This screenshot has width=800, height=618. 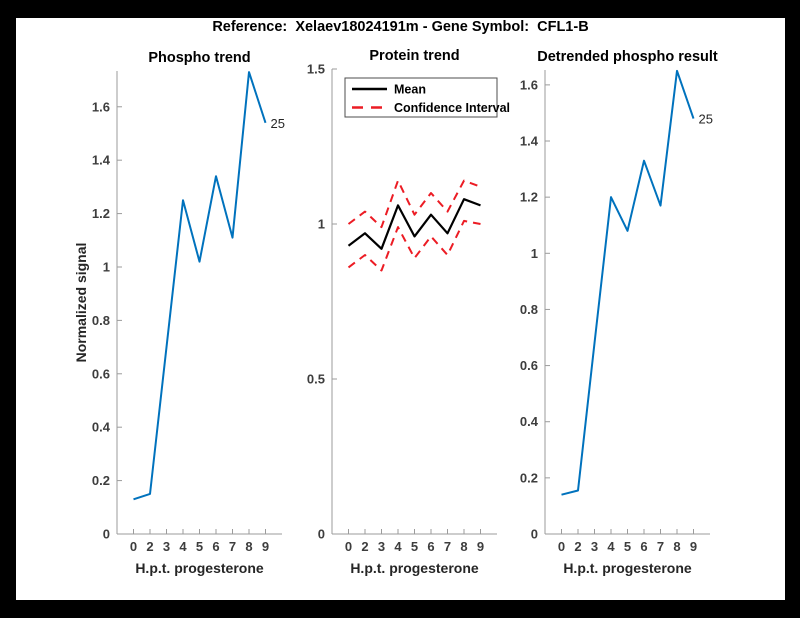 What do you see at coordinates (316, 379) in the screenshot?
I see `y-tick-label: 0.5` at bounding box center [316, 379].